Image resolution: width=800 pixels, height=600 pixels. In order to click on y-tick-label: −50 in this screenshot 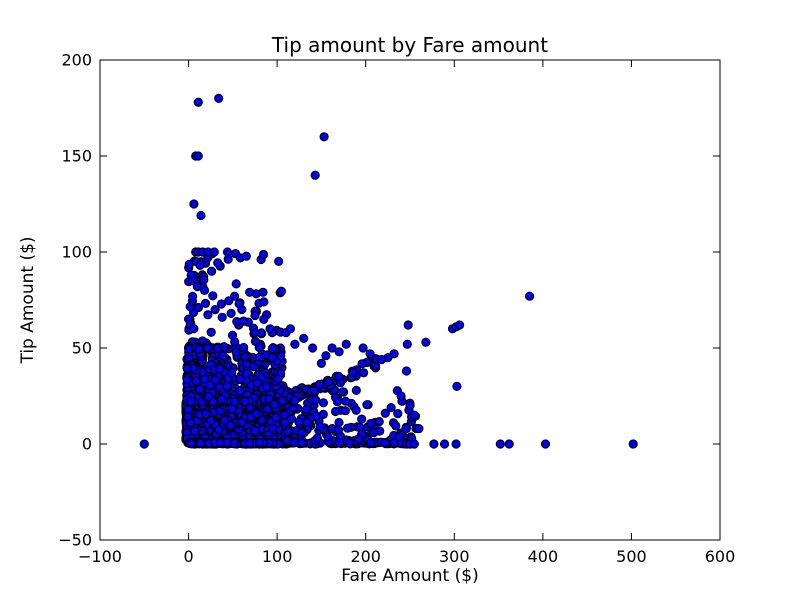, I will do `click(75, 540)`.